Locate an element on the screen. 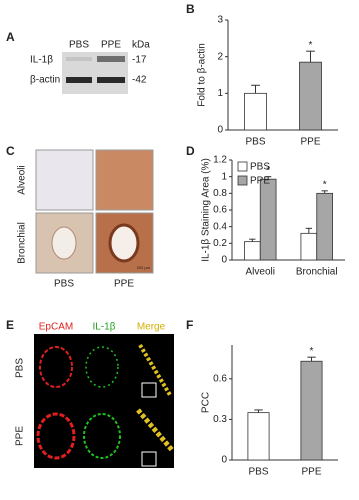 This screenshot has width=359, height=500. x-tick-label: Alveoli is located at coordinates (260, 272).